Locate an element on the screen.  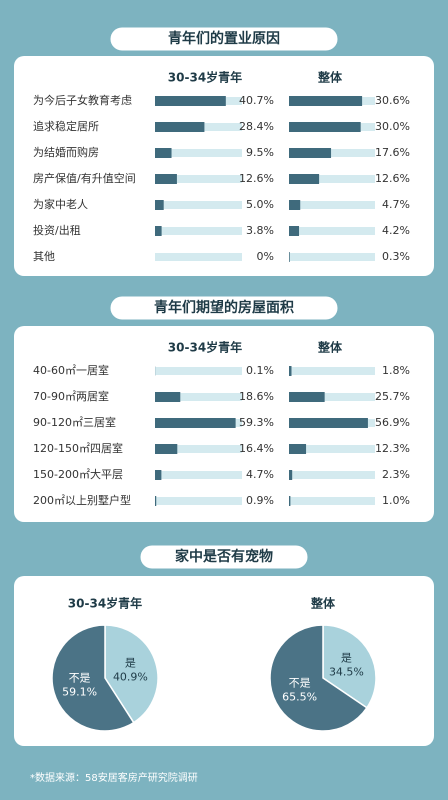
category-label: 70-90㎡两居室 is located at coordinates (71, 396).